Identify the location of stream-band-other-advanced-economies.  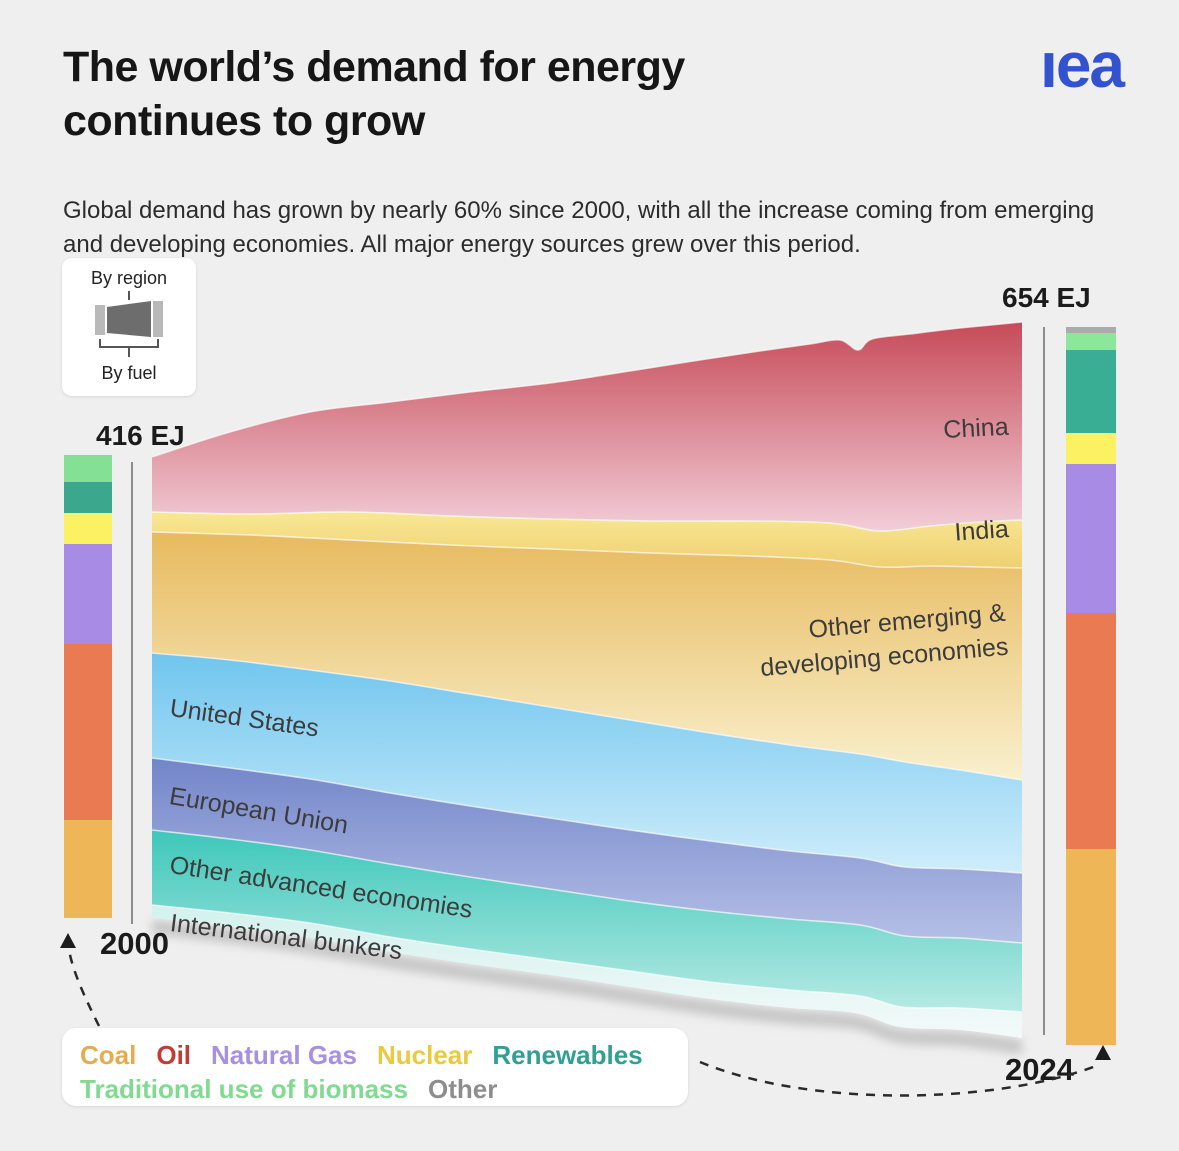
(587, 921).